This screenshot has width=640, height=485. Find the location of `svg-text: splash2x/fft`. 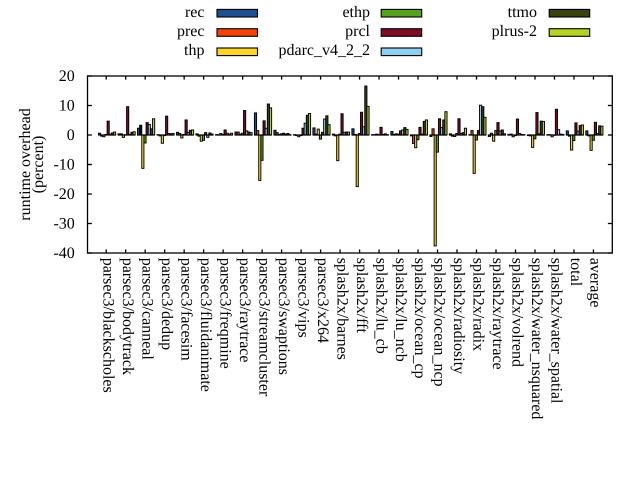

svg-text: splash2x/fft is located at coordinates (361, 296).